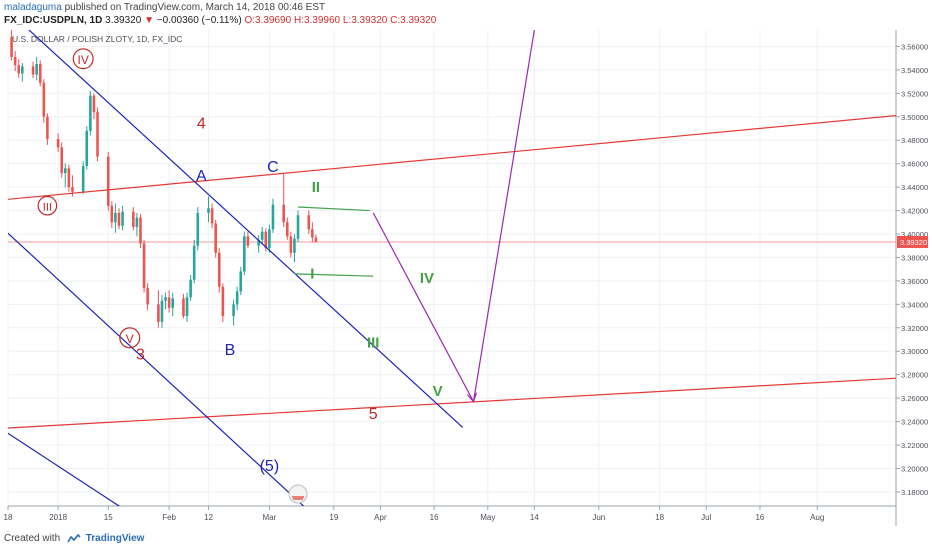 The width and height of the screenshot is (932, 550). Describe the element at coordinates (317, 20) in the screenshot. I see `high-value: H:3.39960` at that location.